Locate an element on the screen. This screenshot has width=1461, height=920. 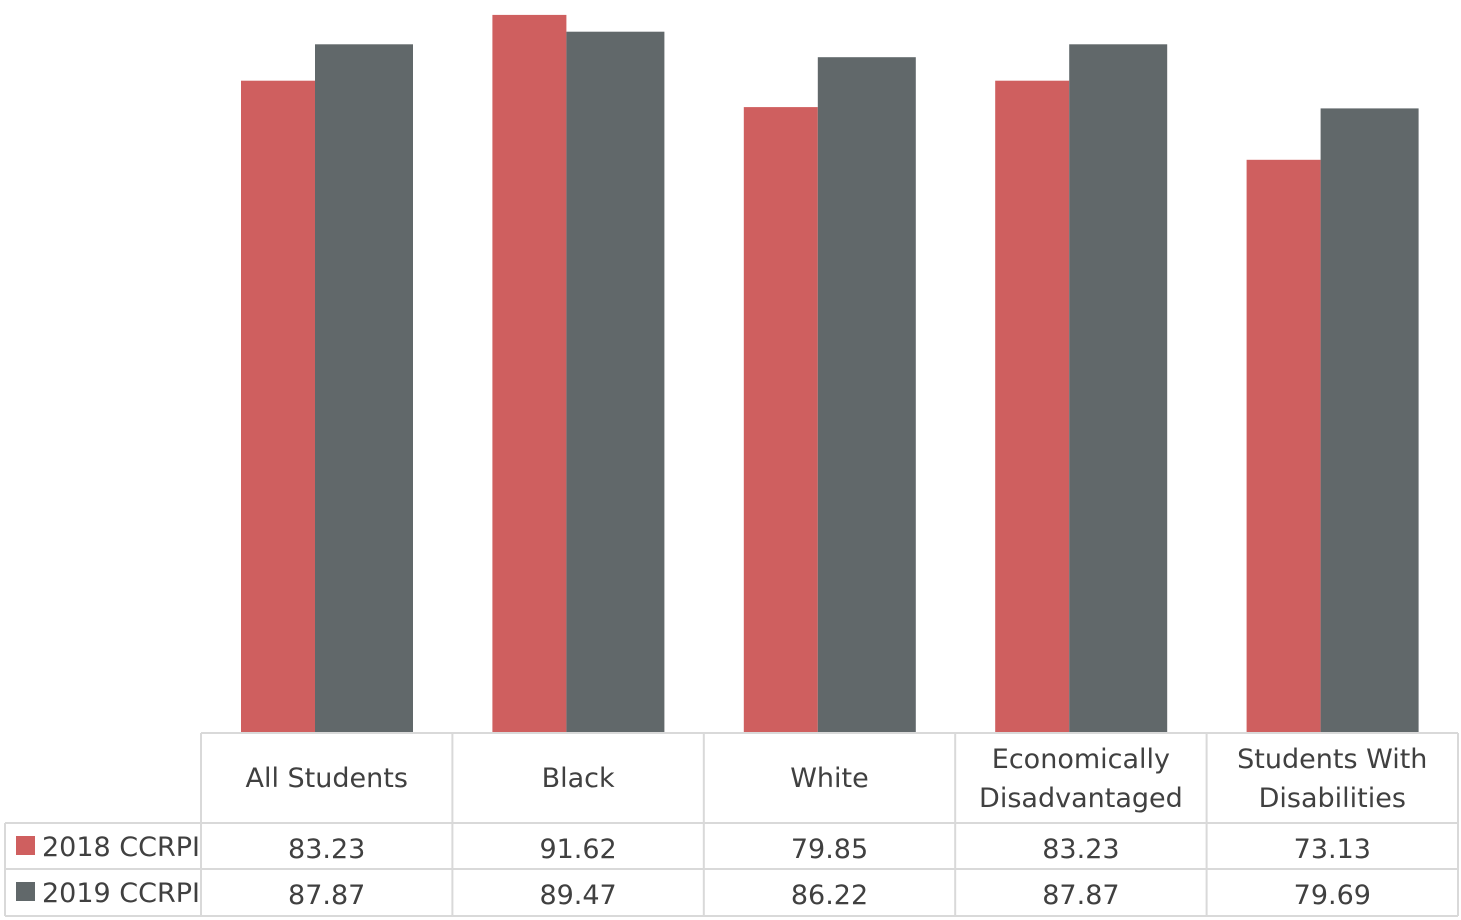
bar-2019-ccrpi-students-with-disabilities is located at coordinates (1369, 420).